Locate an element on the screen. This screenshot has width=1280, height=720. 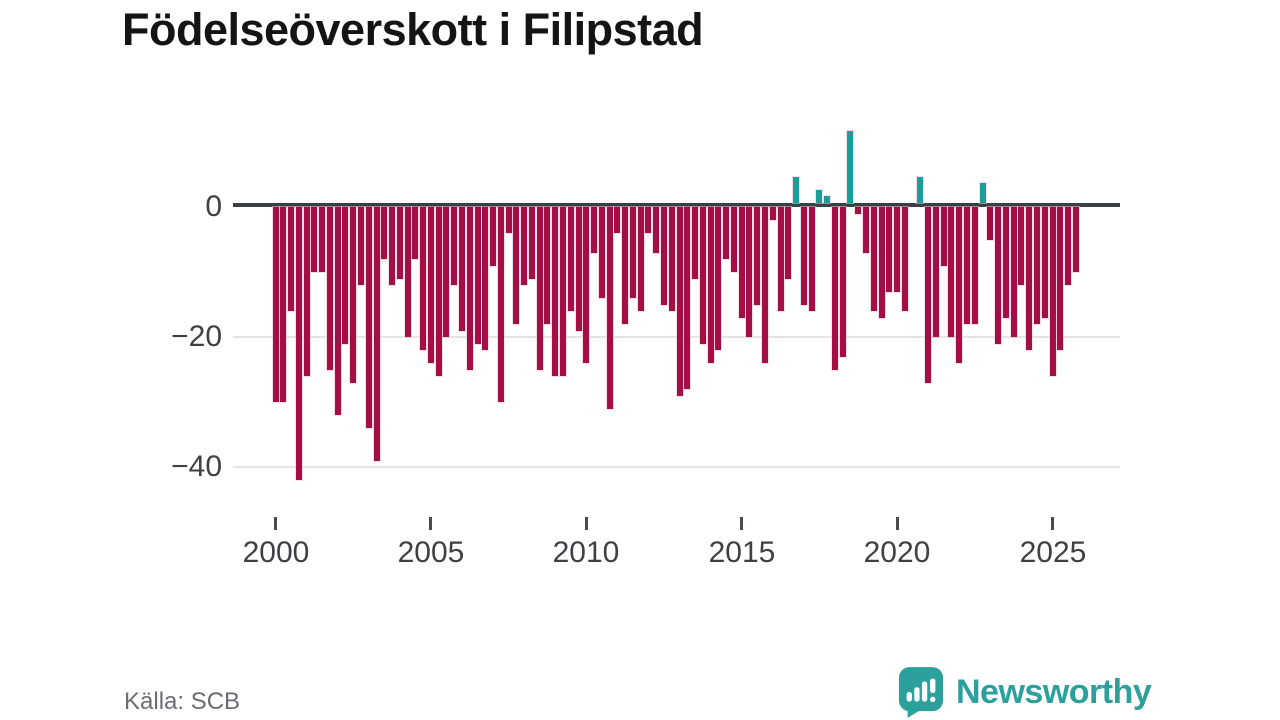
bar-2003Q3 is located at coordinates (384, 233).